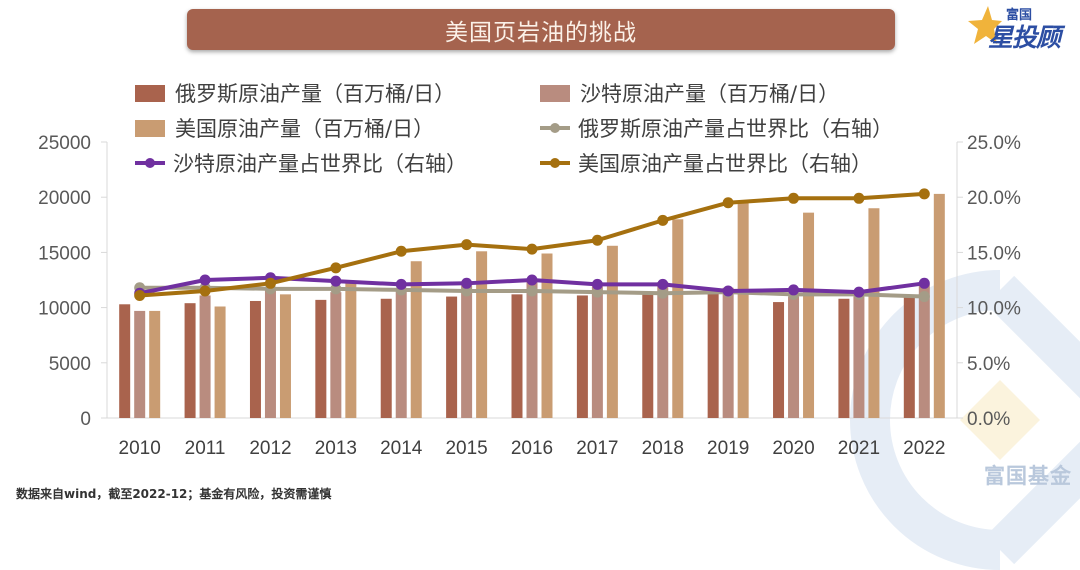 The image size is (1080, 570). Describe the element at coordinates (64, 143) in the screenshot. I see `left-axis-tick-label: 25000` at that location.